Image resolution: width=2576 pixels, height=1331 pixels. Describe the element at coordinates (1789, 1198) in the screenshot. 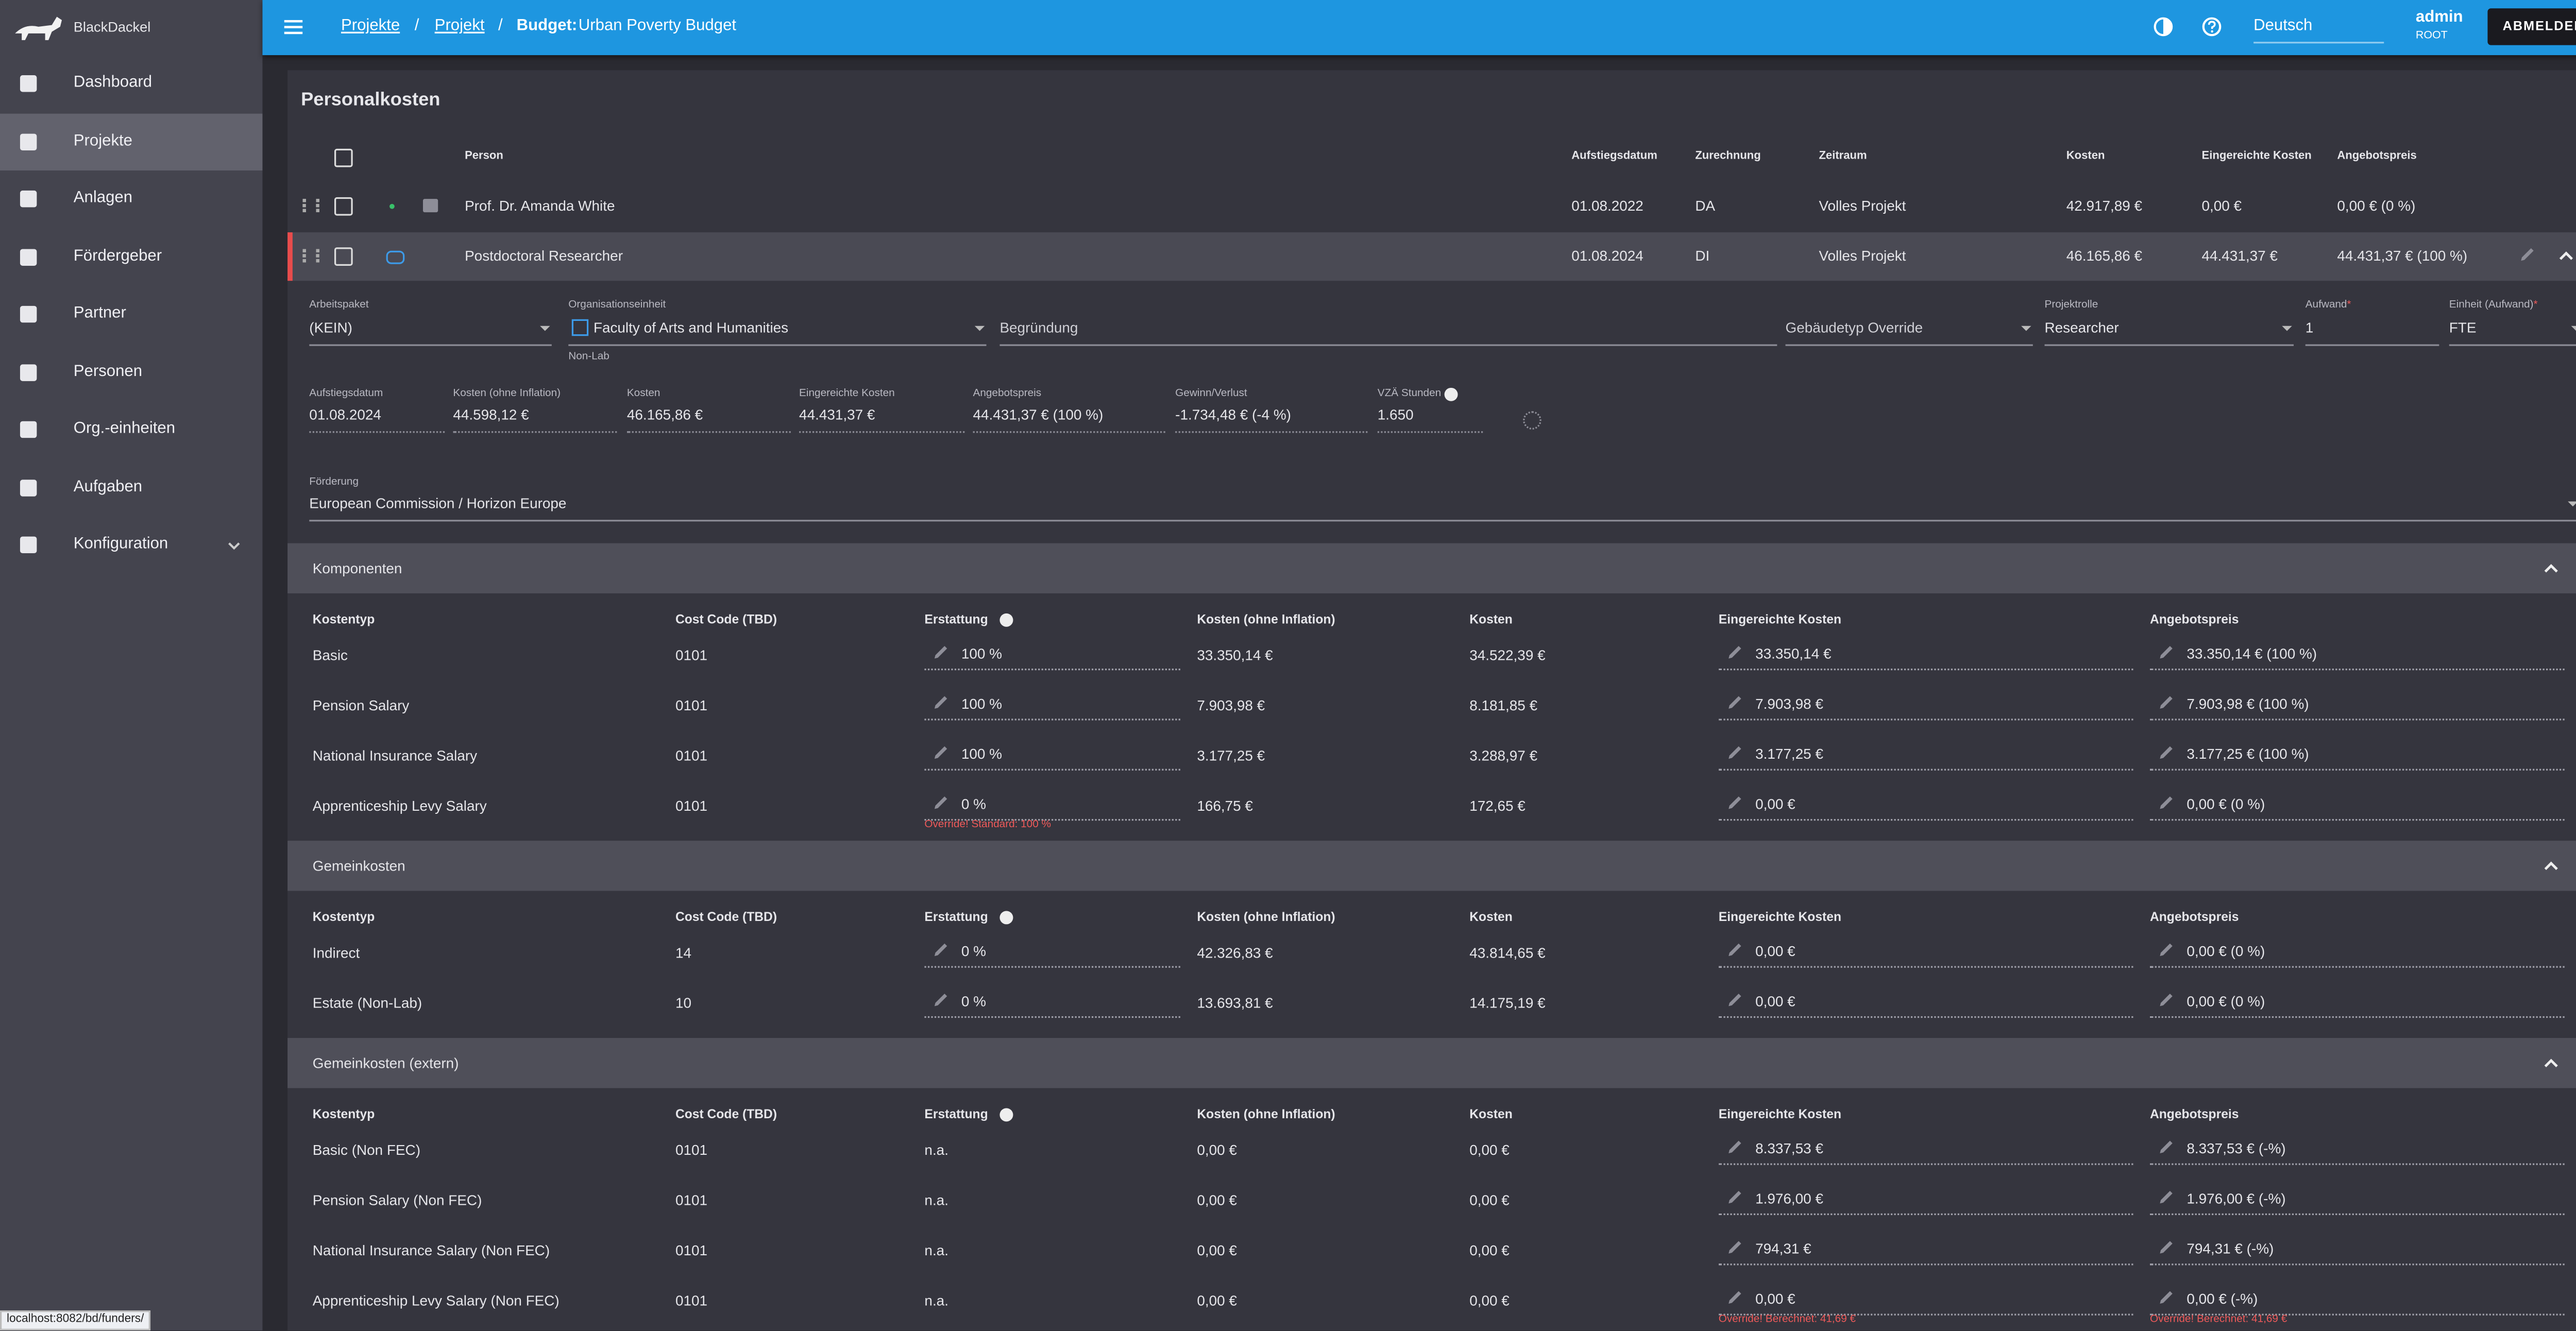

I see `editable-cell: 1.976,00 €` at that location.